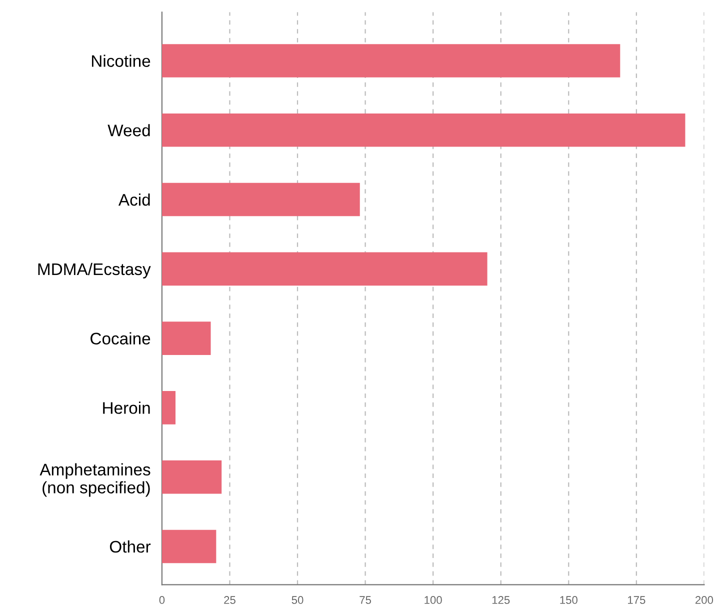 This screenshot has width=723, height=609. What do you see at coordinates (366, 600) in the screenshot?
I see `x-tick-label: 75` at bounding box center [366, 600].